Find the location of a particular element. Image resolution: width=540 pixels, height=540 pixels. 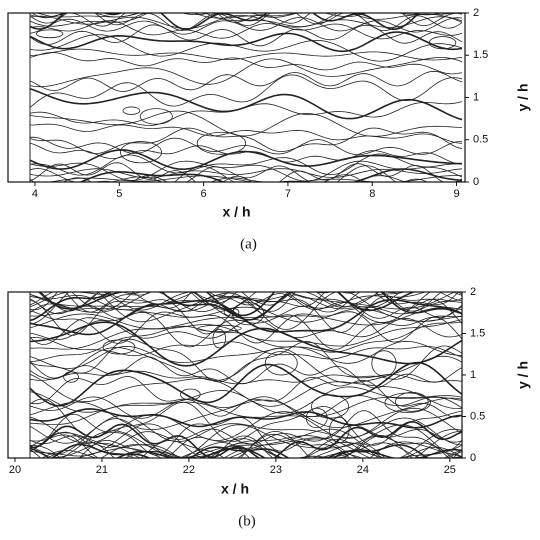

x-tick-label: 5 is located at coordinates (119, 194).